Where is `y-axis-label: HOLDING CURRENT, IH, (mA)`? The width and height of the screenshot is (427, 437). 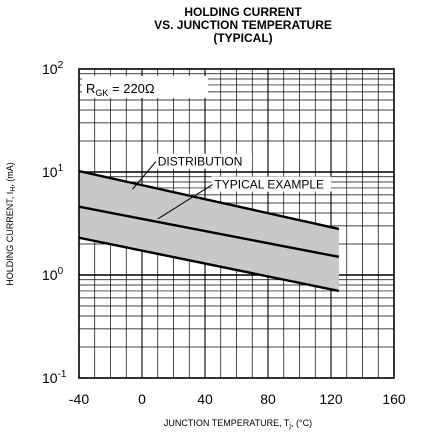 y-axis-label: HOLDING CURRENT, IH, (mA) is located at coordinates (11, 224).